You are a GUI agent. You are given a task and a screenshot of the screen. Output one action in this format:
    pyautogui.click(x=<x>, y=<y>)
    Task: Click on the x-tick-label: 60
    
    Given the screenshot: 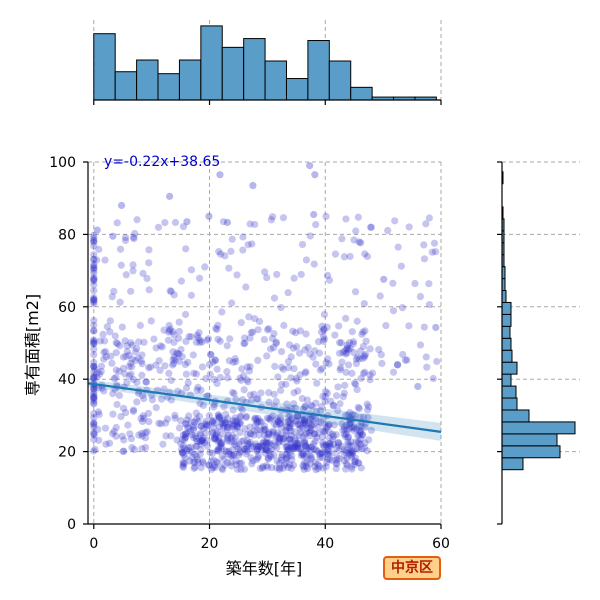 What is the action you would take?
    pyautogui.click(x=441, y=544)
    